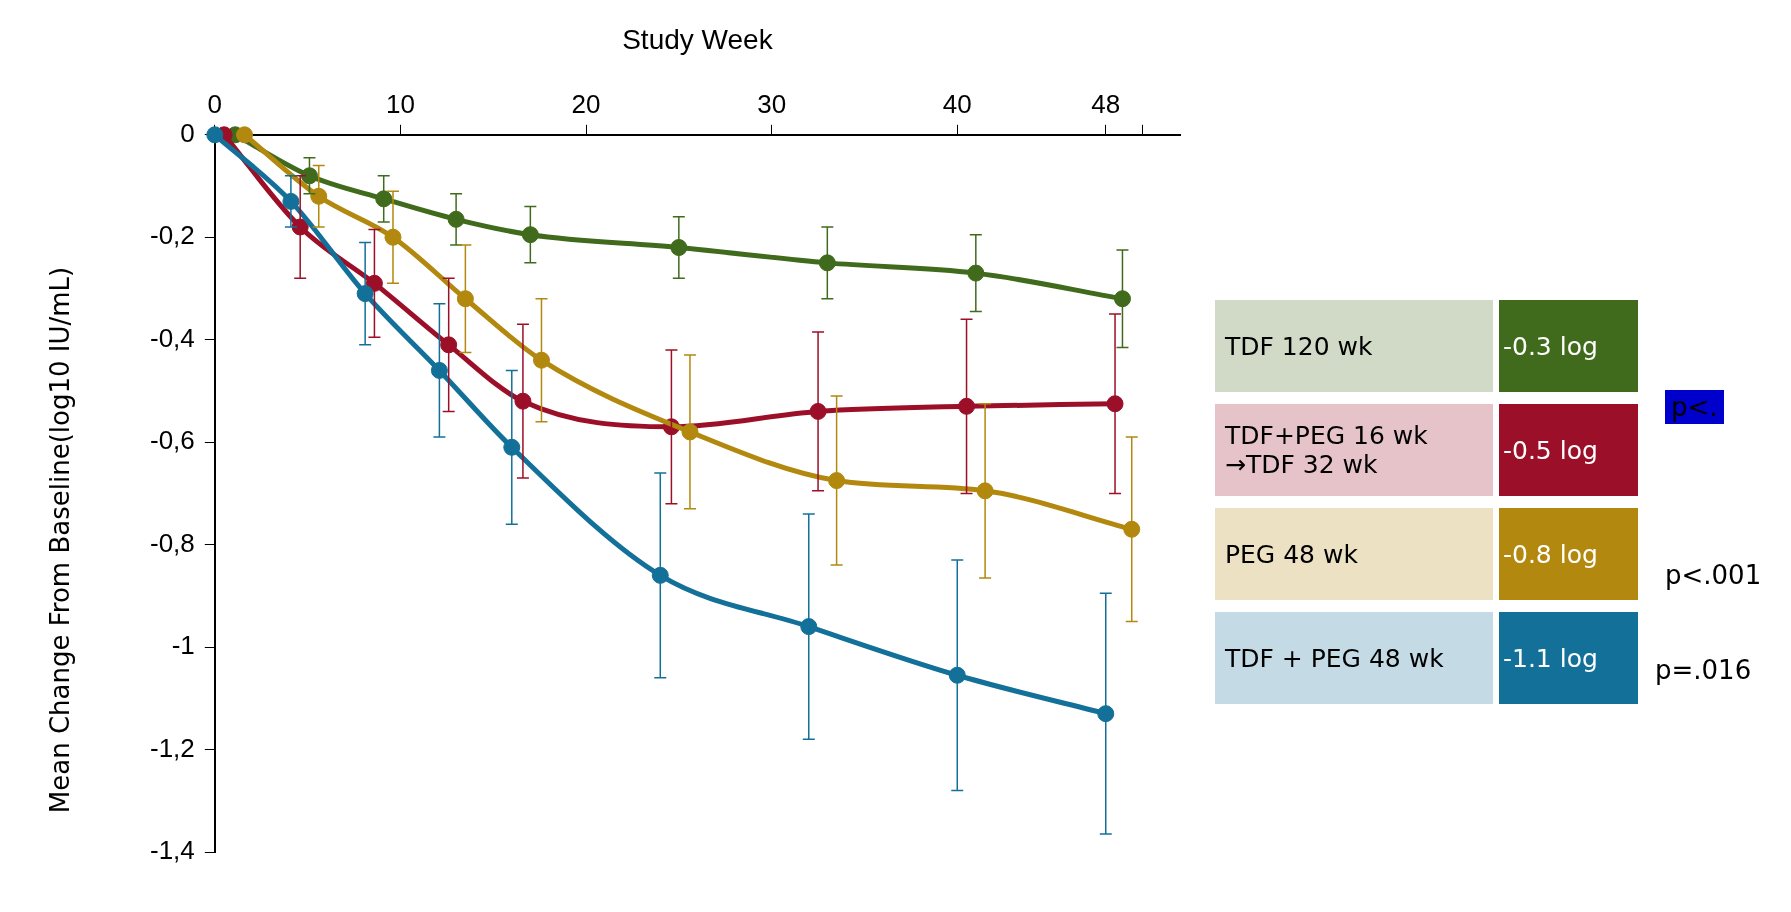  I want to click on text: -0.5 log, so click(1568, 450).